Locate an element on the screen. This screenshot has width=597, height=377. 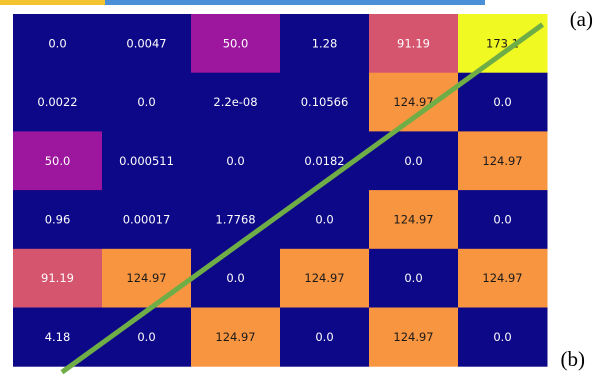
heatmap-cell-value: 0.0022 is located at coordinates (57, 102).